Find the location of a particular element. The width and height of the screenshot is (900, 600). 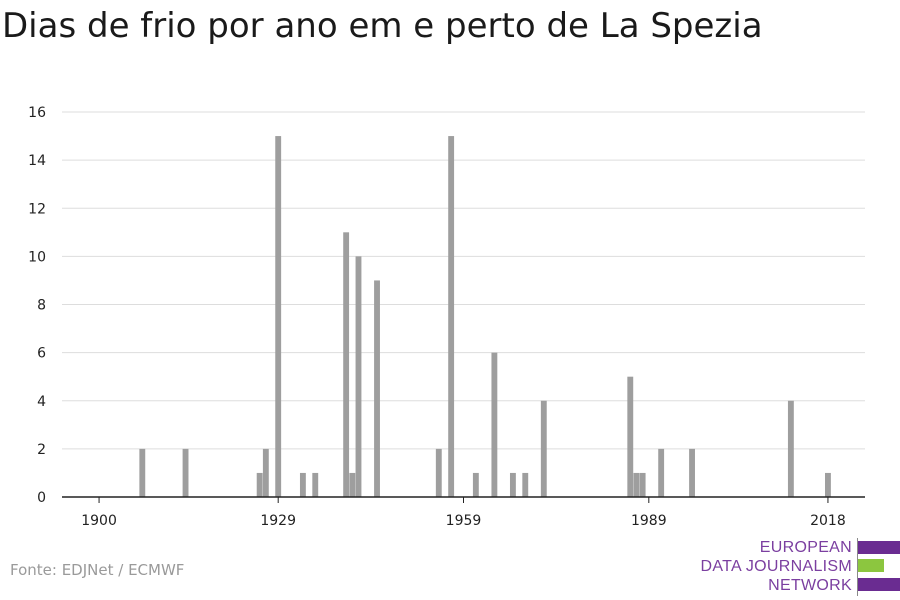

logo-line-1: EUROPEAN is located at coordinates (805, 547).